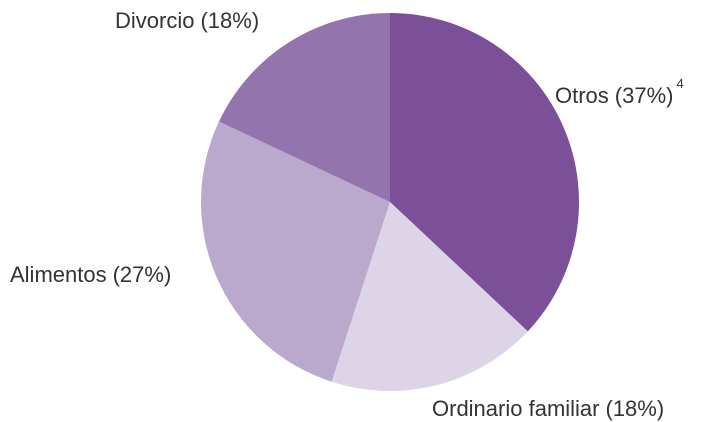 This screenshot has height=422, width=706. Describe the element at coordinates (142, 274) in the screenshot. I see `value-label: (27%)` at that location.